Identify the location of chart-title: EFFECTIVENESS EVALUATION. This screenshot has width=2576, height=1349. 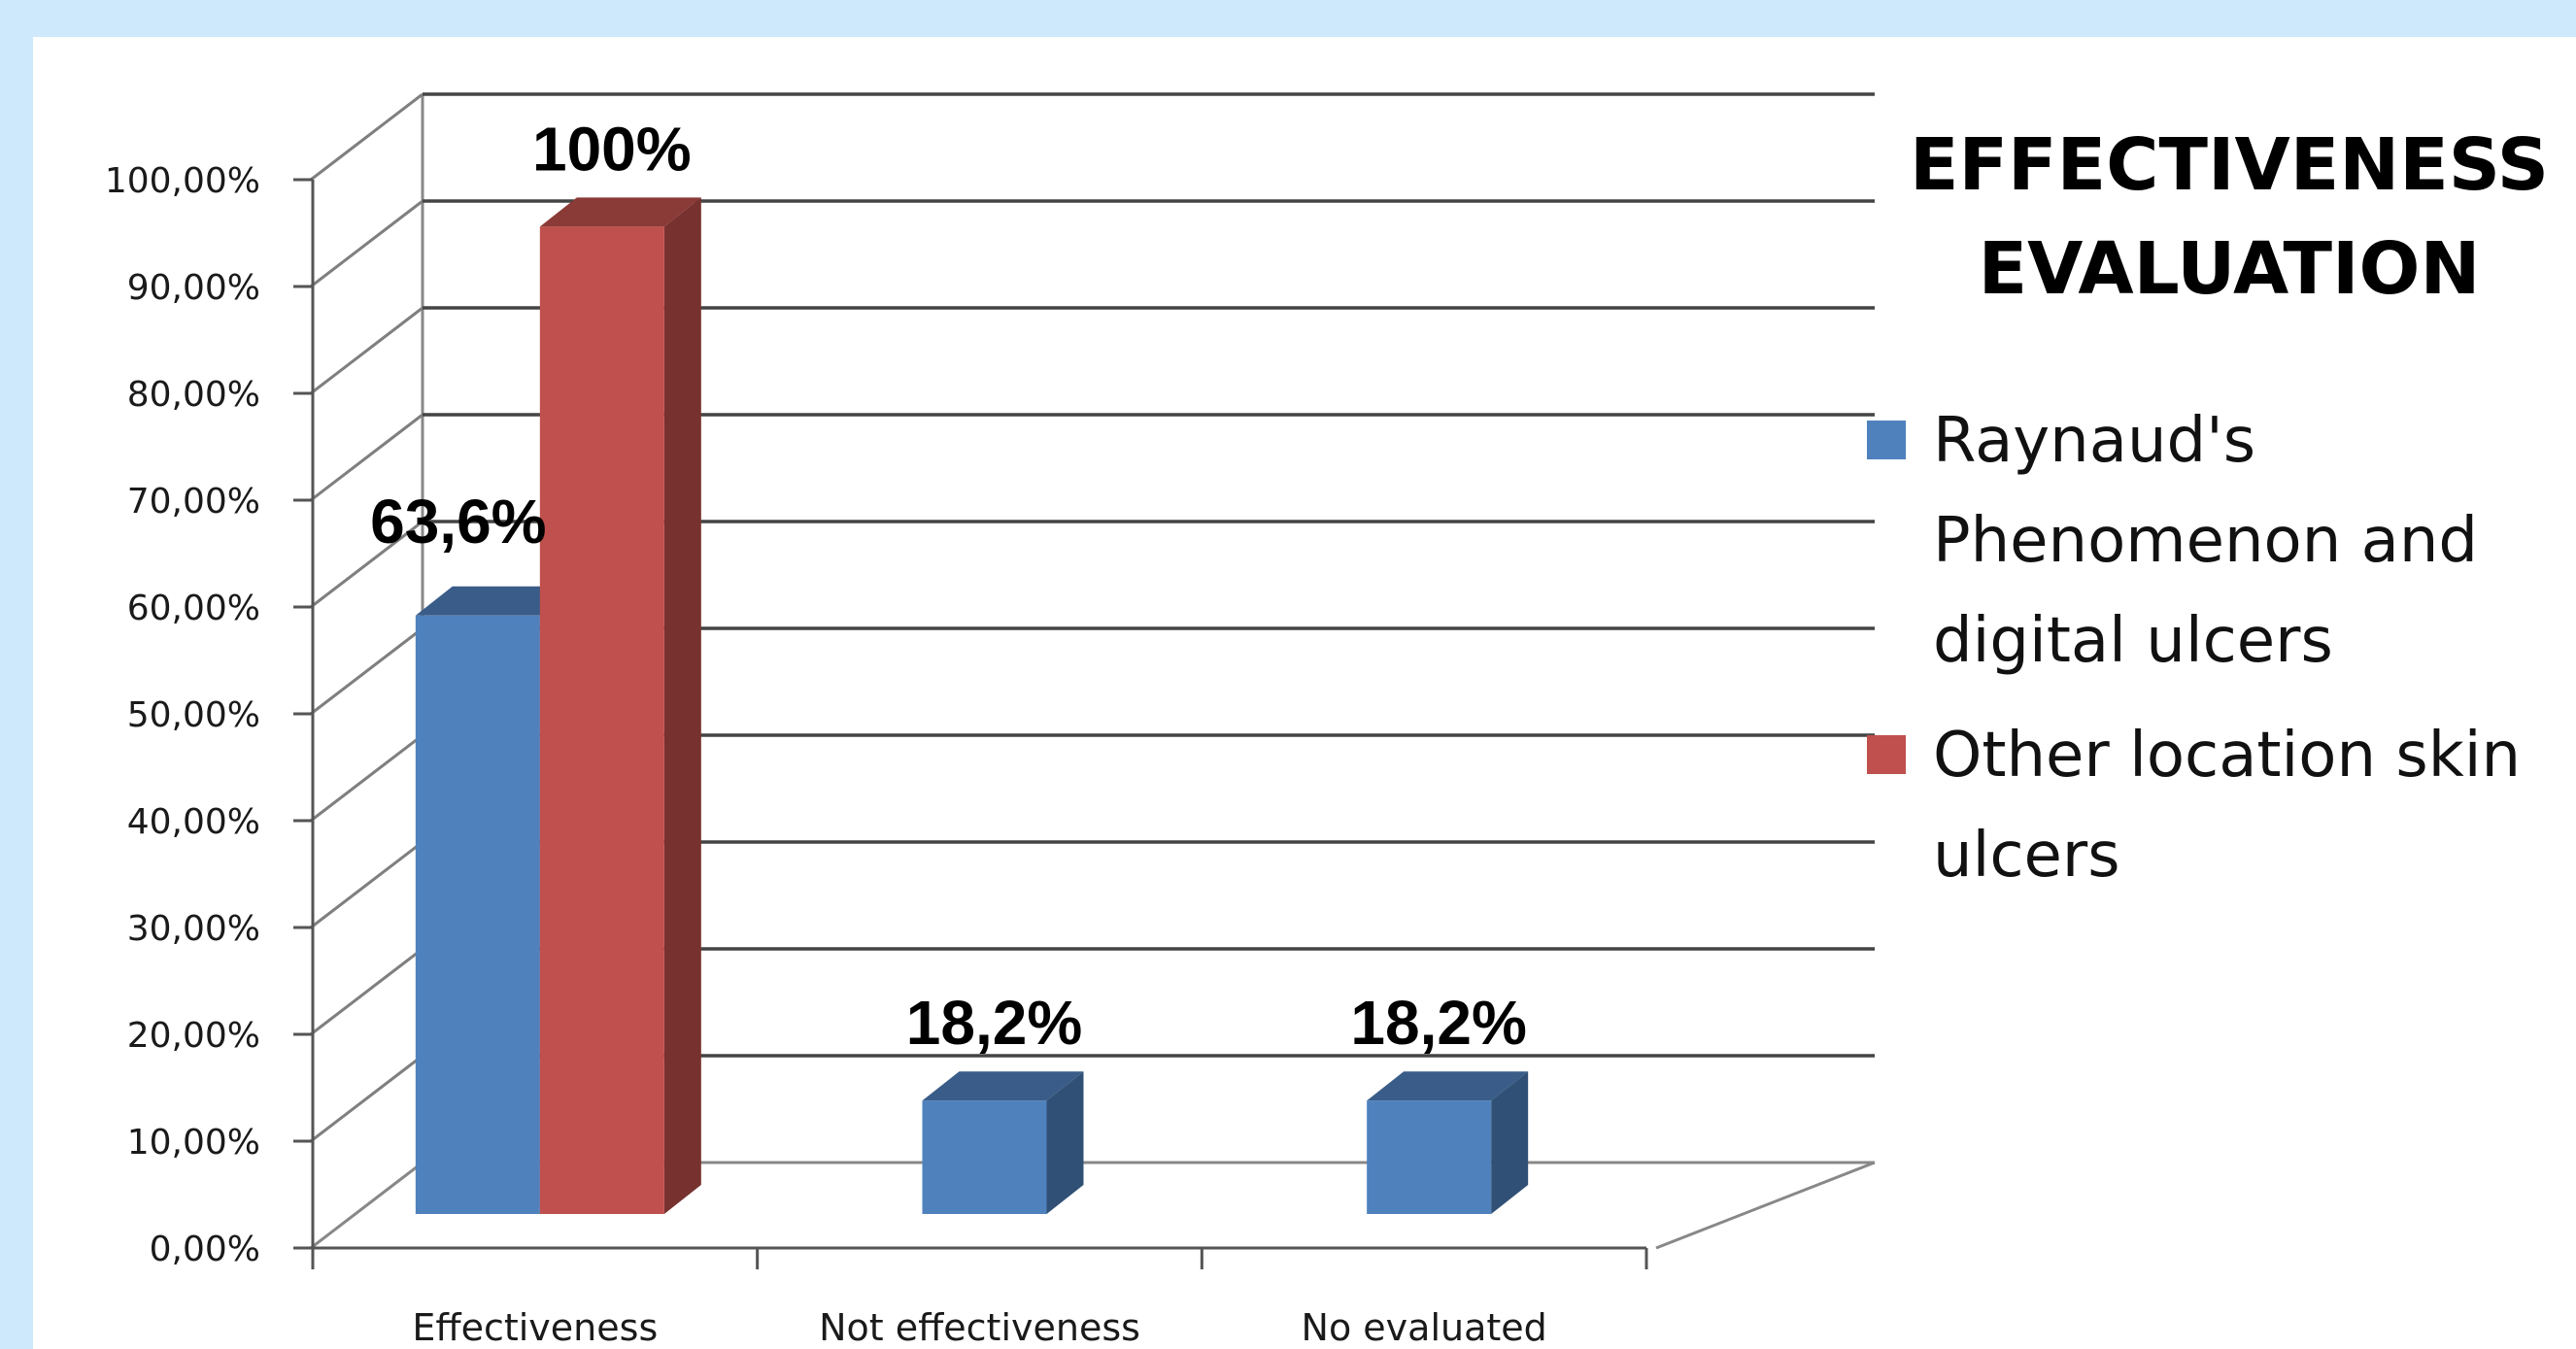
(2229, 217).